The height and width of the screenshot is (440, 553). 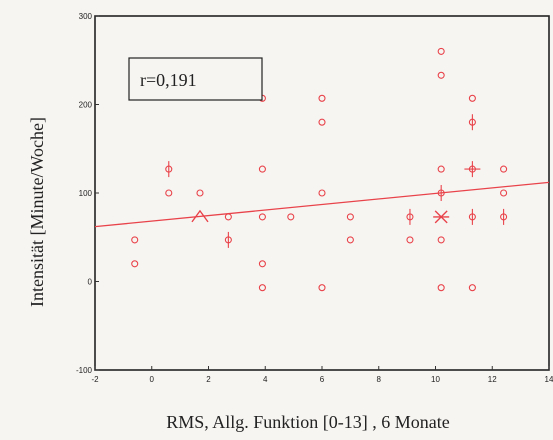 I want to click on correlation-box: r=0,191, so click(x=195, y=79).